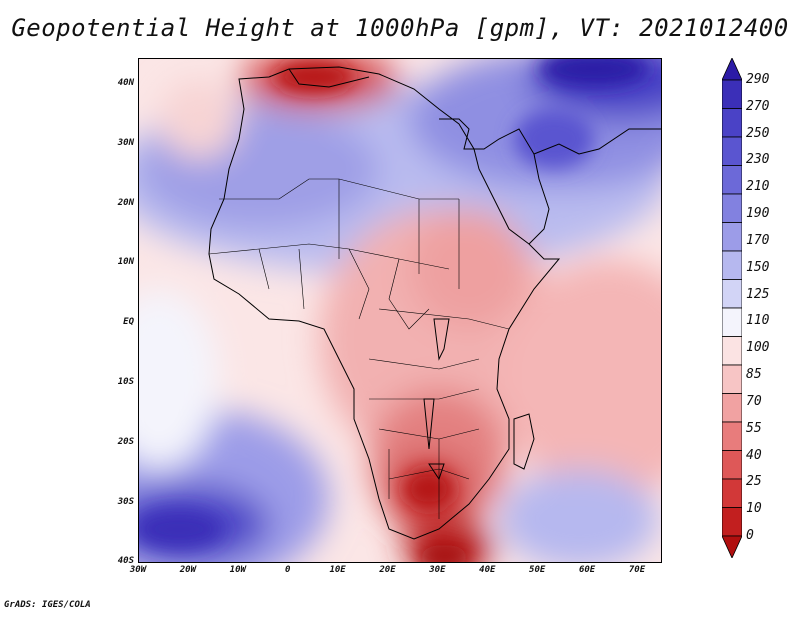 This screenshot has width=800, height=618. What do you see at coordinates (758, 79) in the screenshot?
I see `colorbar-label: 290` at bounding box center [758, 79].